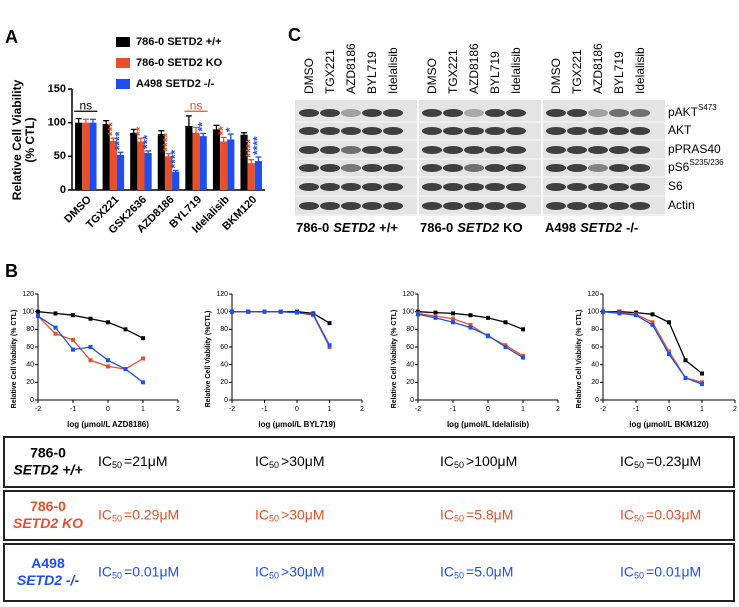  Describe the element at coordinates (48, 580) in the screenshot. I see `row-label: SETD2 -/-` at that location.